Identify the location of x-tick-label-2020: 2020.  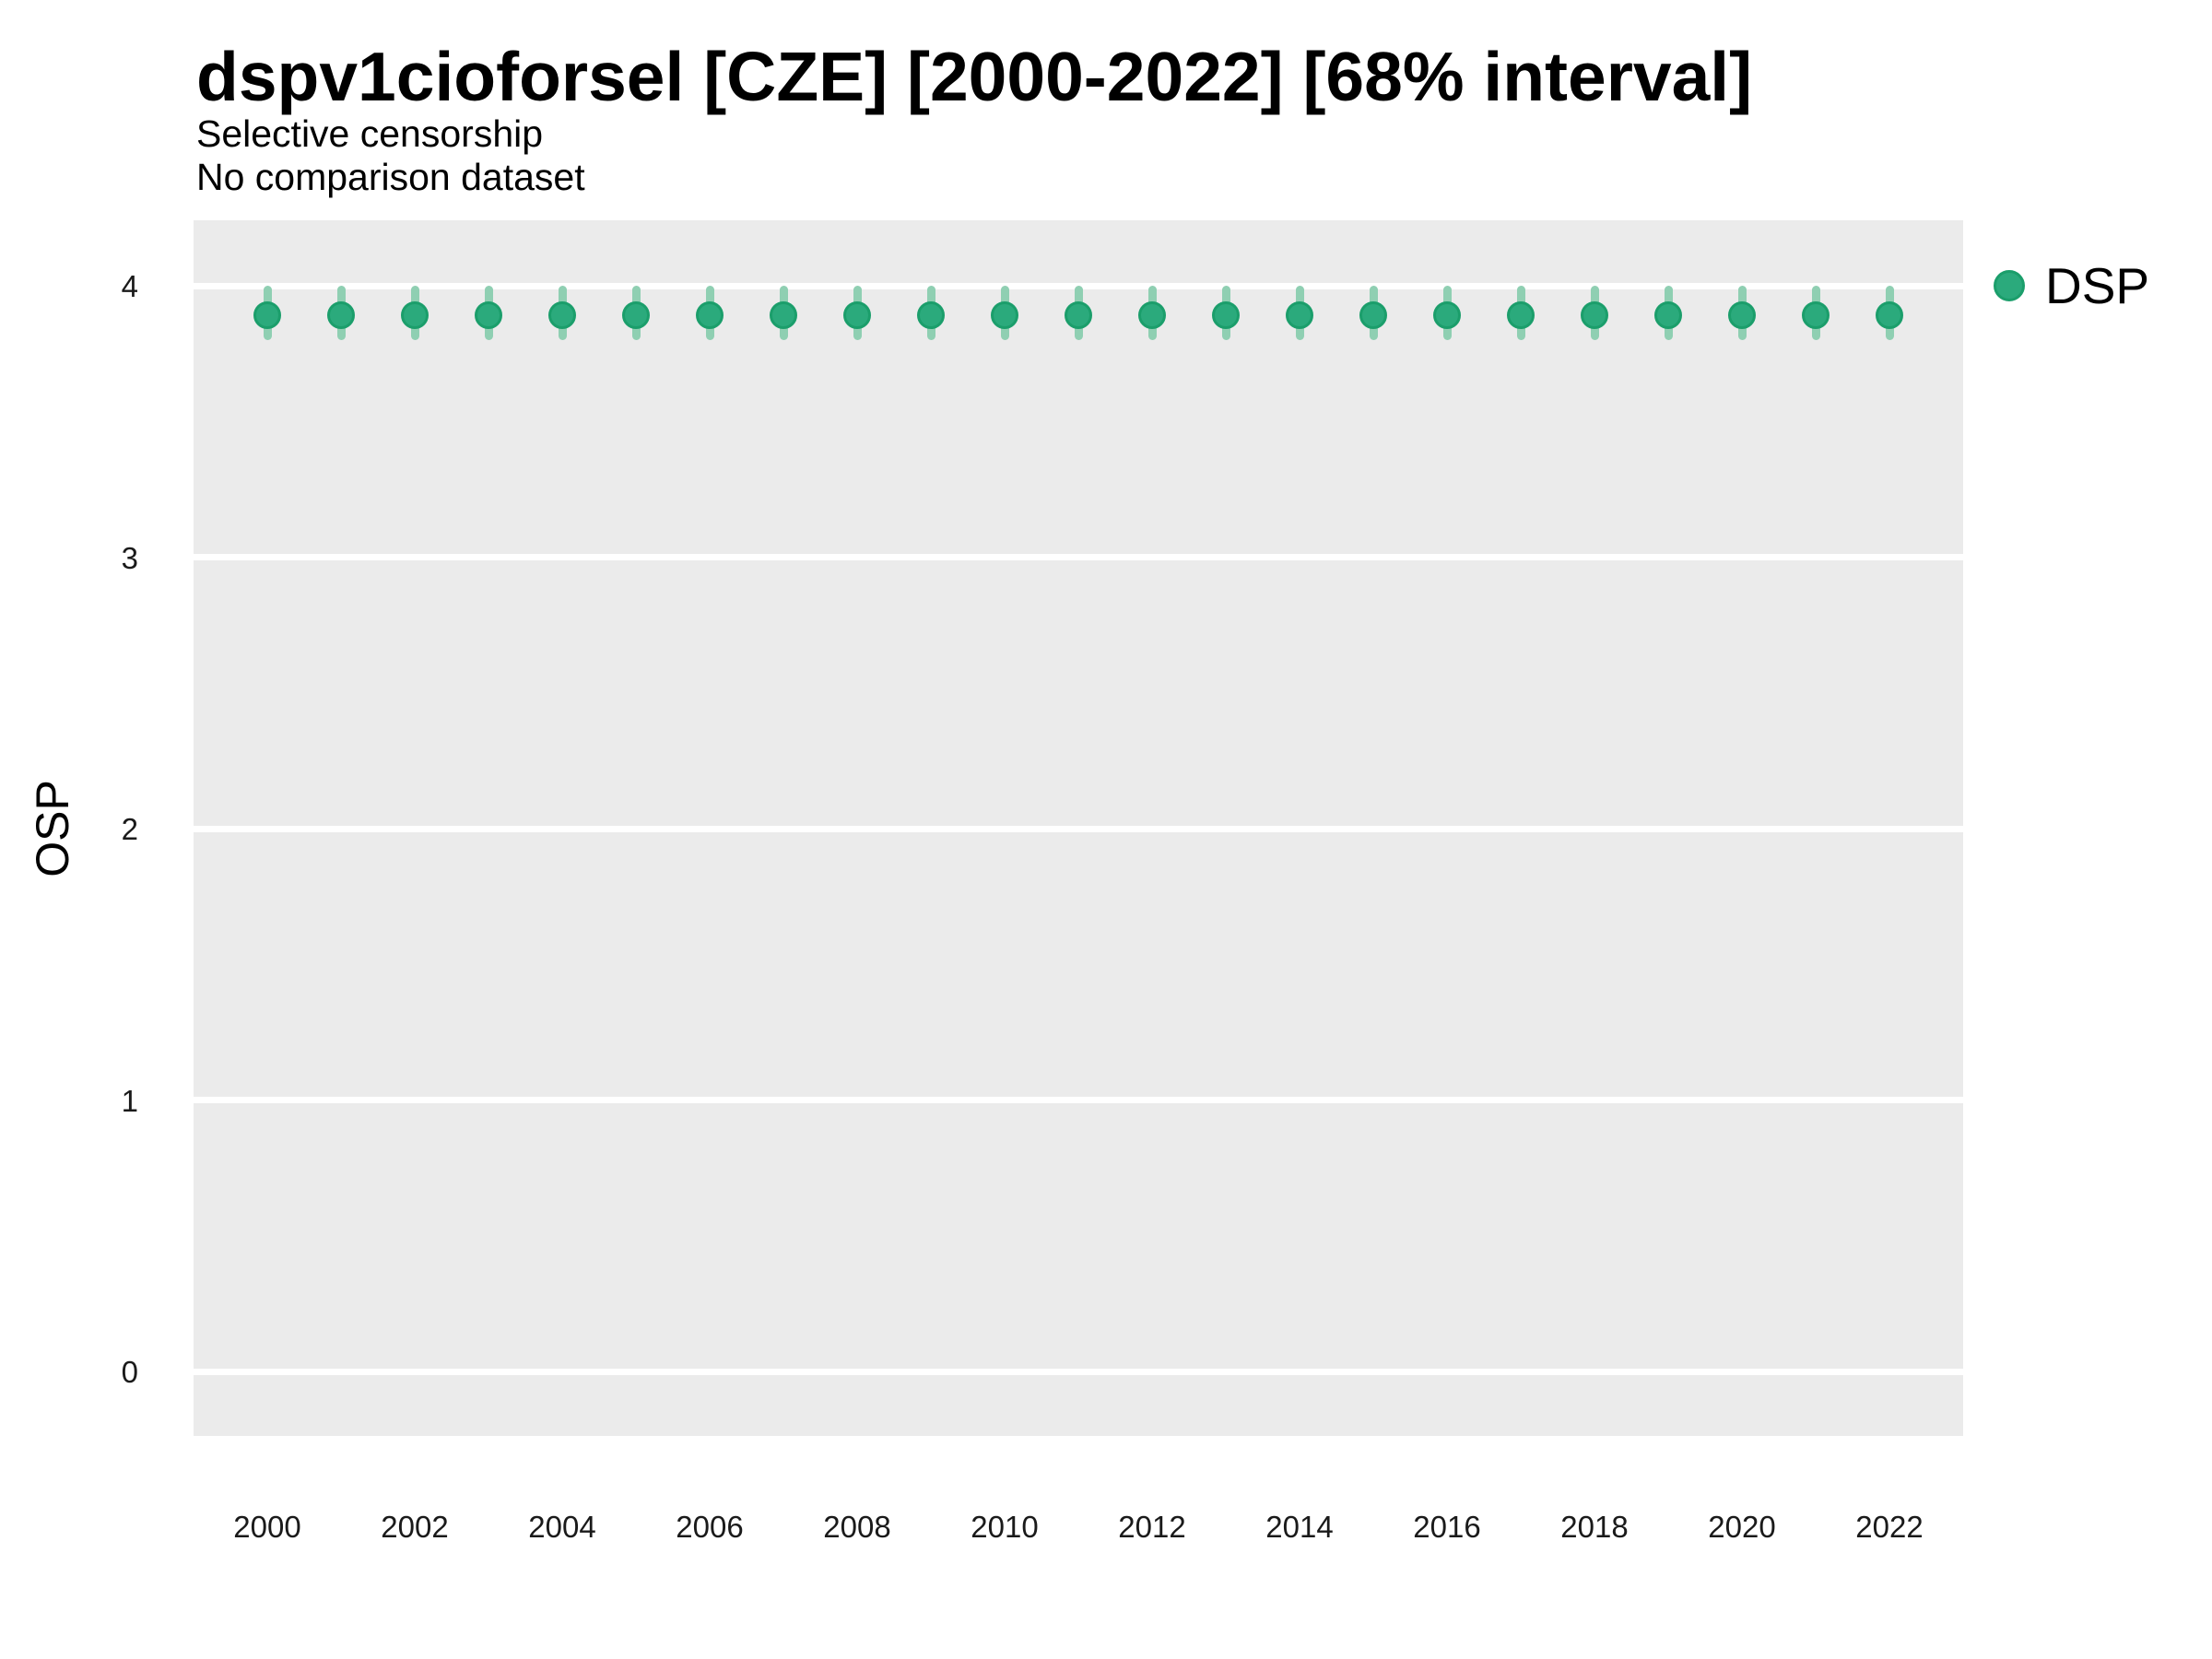
(1742, 1527).